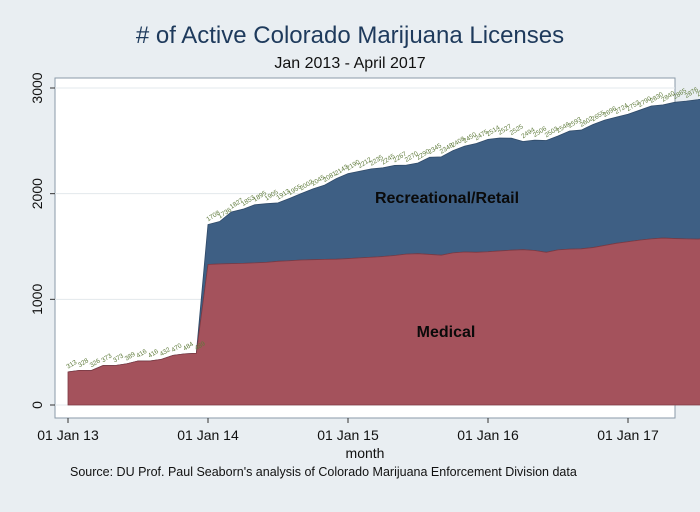 The image size is (700, 512). I want to click on x-tick-label: 01 Jan 16, so click(488, 435).